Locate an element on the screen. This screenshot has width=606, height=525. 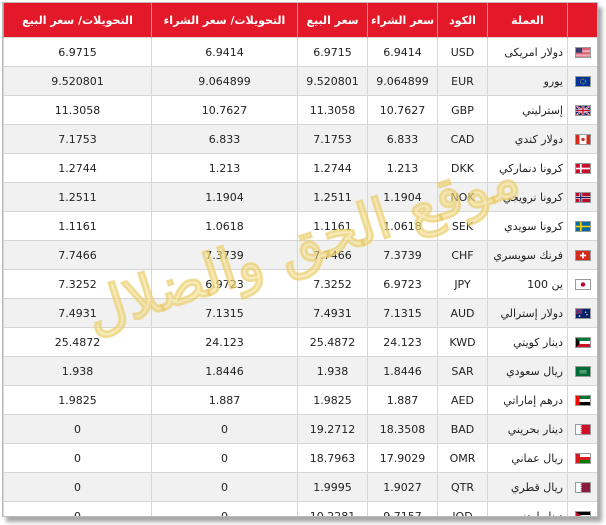
table-row: دولار امريكى USD 6.9414 6.9715 6.9414 6.9715 is located at coordinates (300, 52).